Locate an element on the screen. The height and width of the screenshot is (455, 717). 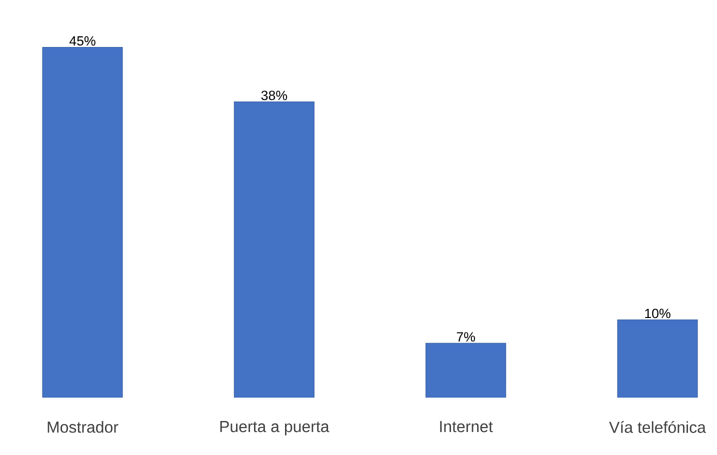
data-label: 10% is located at coordinates (657, 313).